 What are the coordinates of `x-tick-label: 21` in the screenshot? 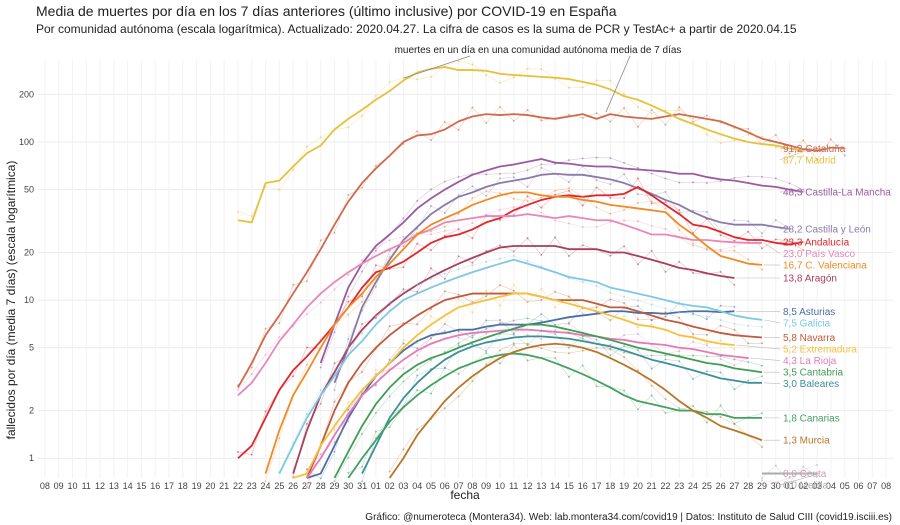 It's located at (652, 486).